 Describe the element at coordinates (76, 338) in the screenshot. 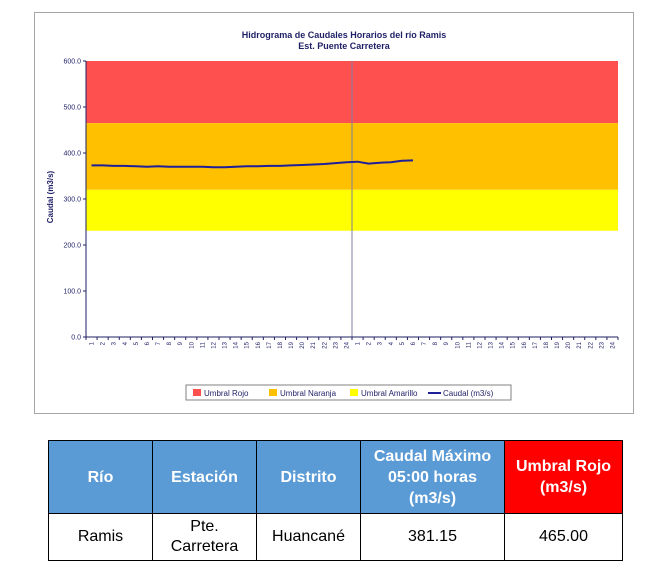

I see `y-tick-label: 0.0` at that location.